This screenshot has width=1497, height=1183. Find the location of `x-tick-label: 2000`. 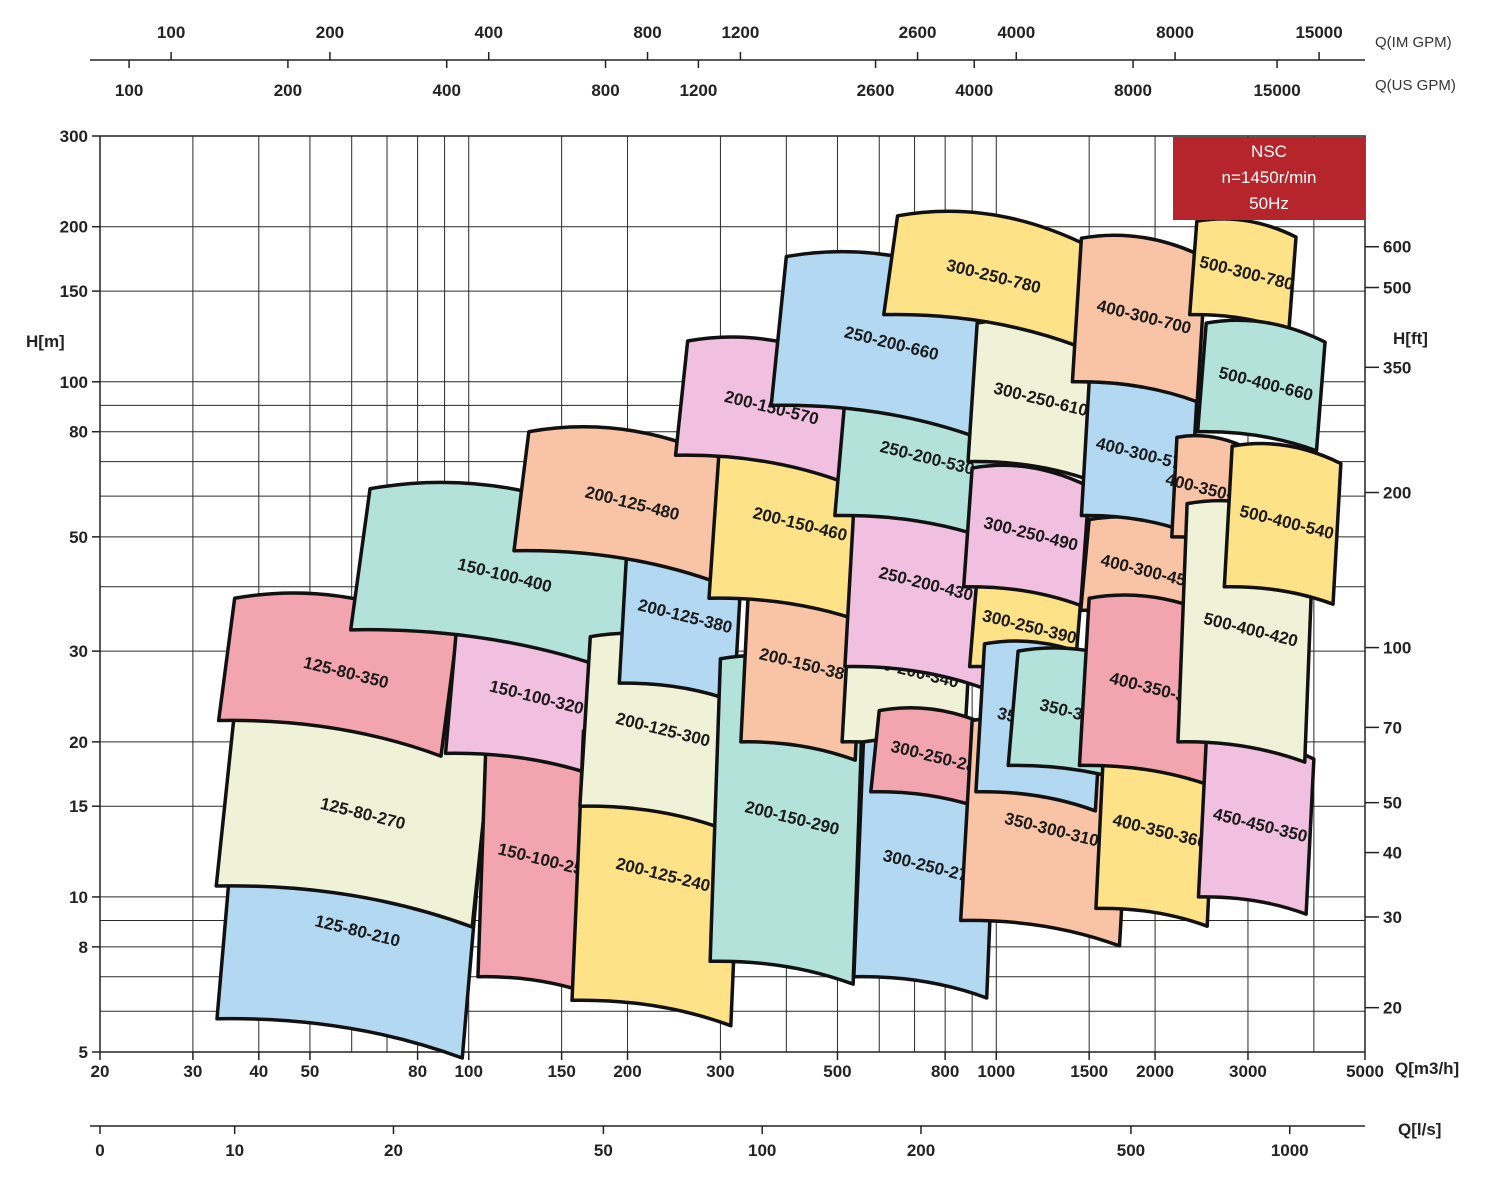

x-tick-label: 2000 is located at coordinates (1155, 1071).